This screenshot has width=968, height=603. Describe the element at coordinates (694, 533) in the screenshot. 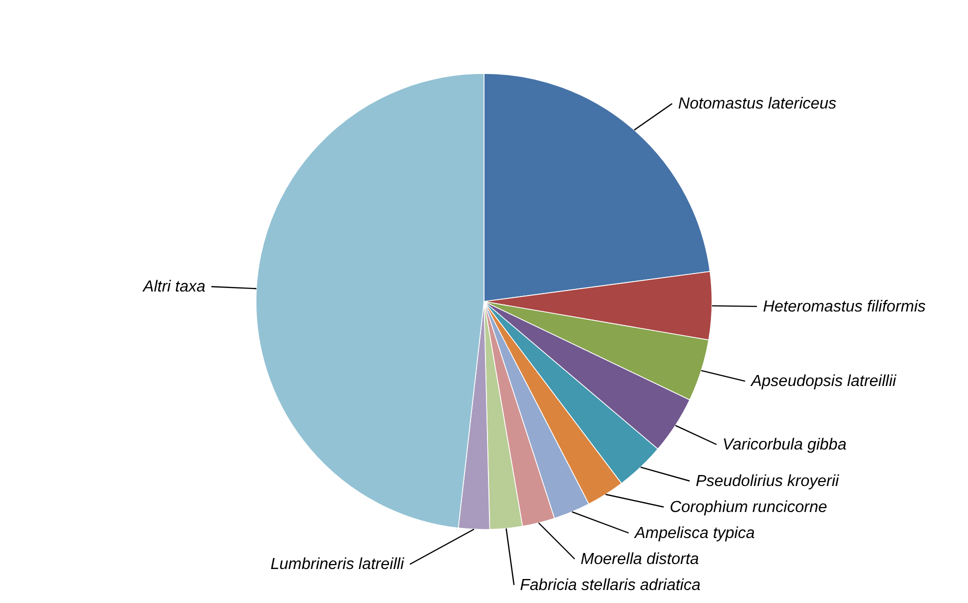

I see `slice-label: Ampelisca typica` at that location.